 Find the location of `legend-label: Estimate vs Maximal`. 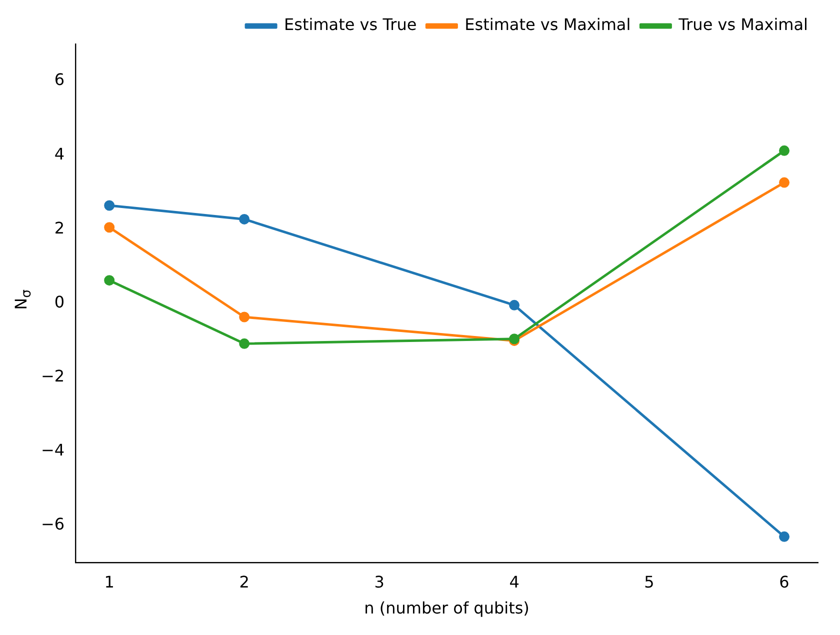

legend-label: Estimate vs Maximal is located at coordinates (547, 24).